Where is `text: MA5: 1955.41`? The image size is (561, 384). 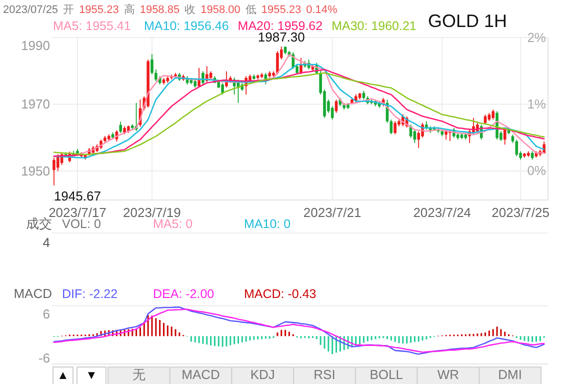 text: MA5: 1955.41 is located at coordinates (92, 26).